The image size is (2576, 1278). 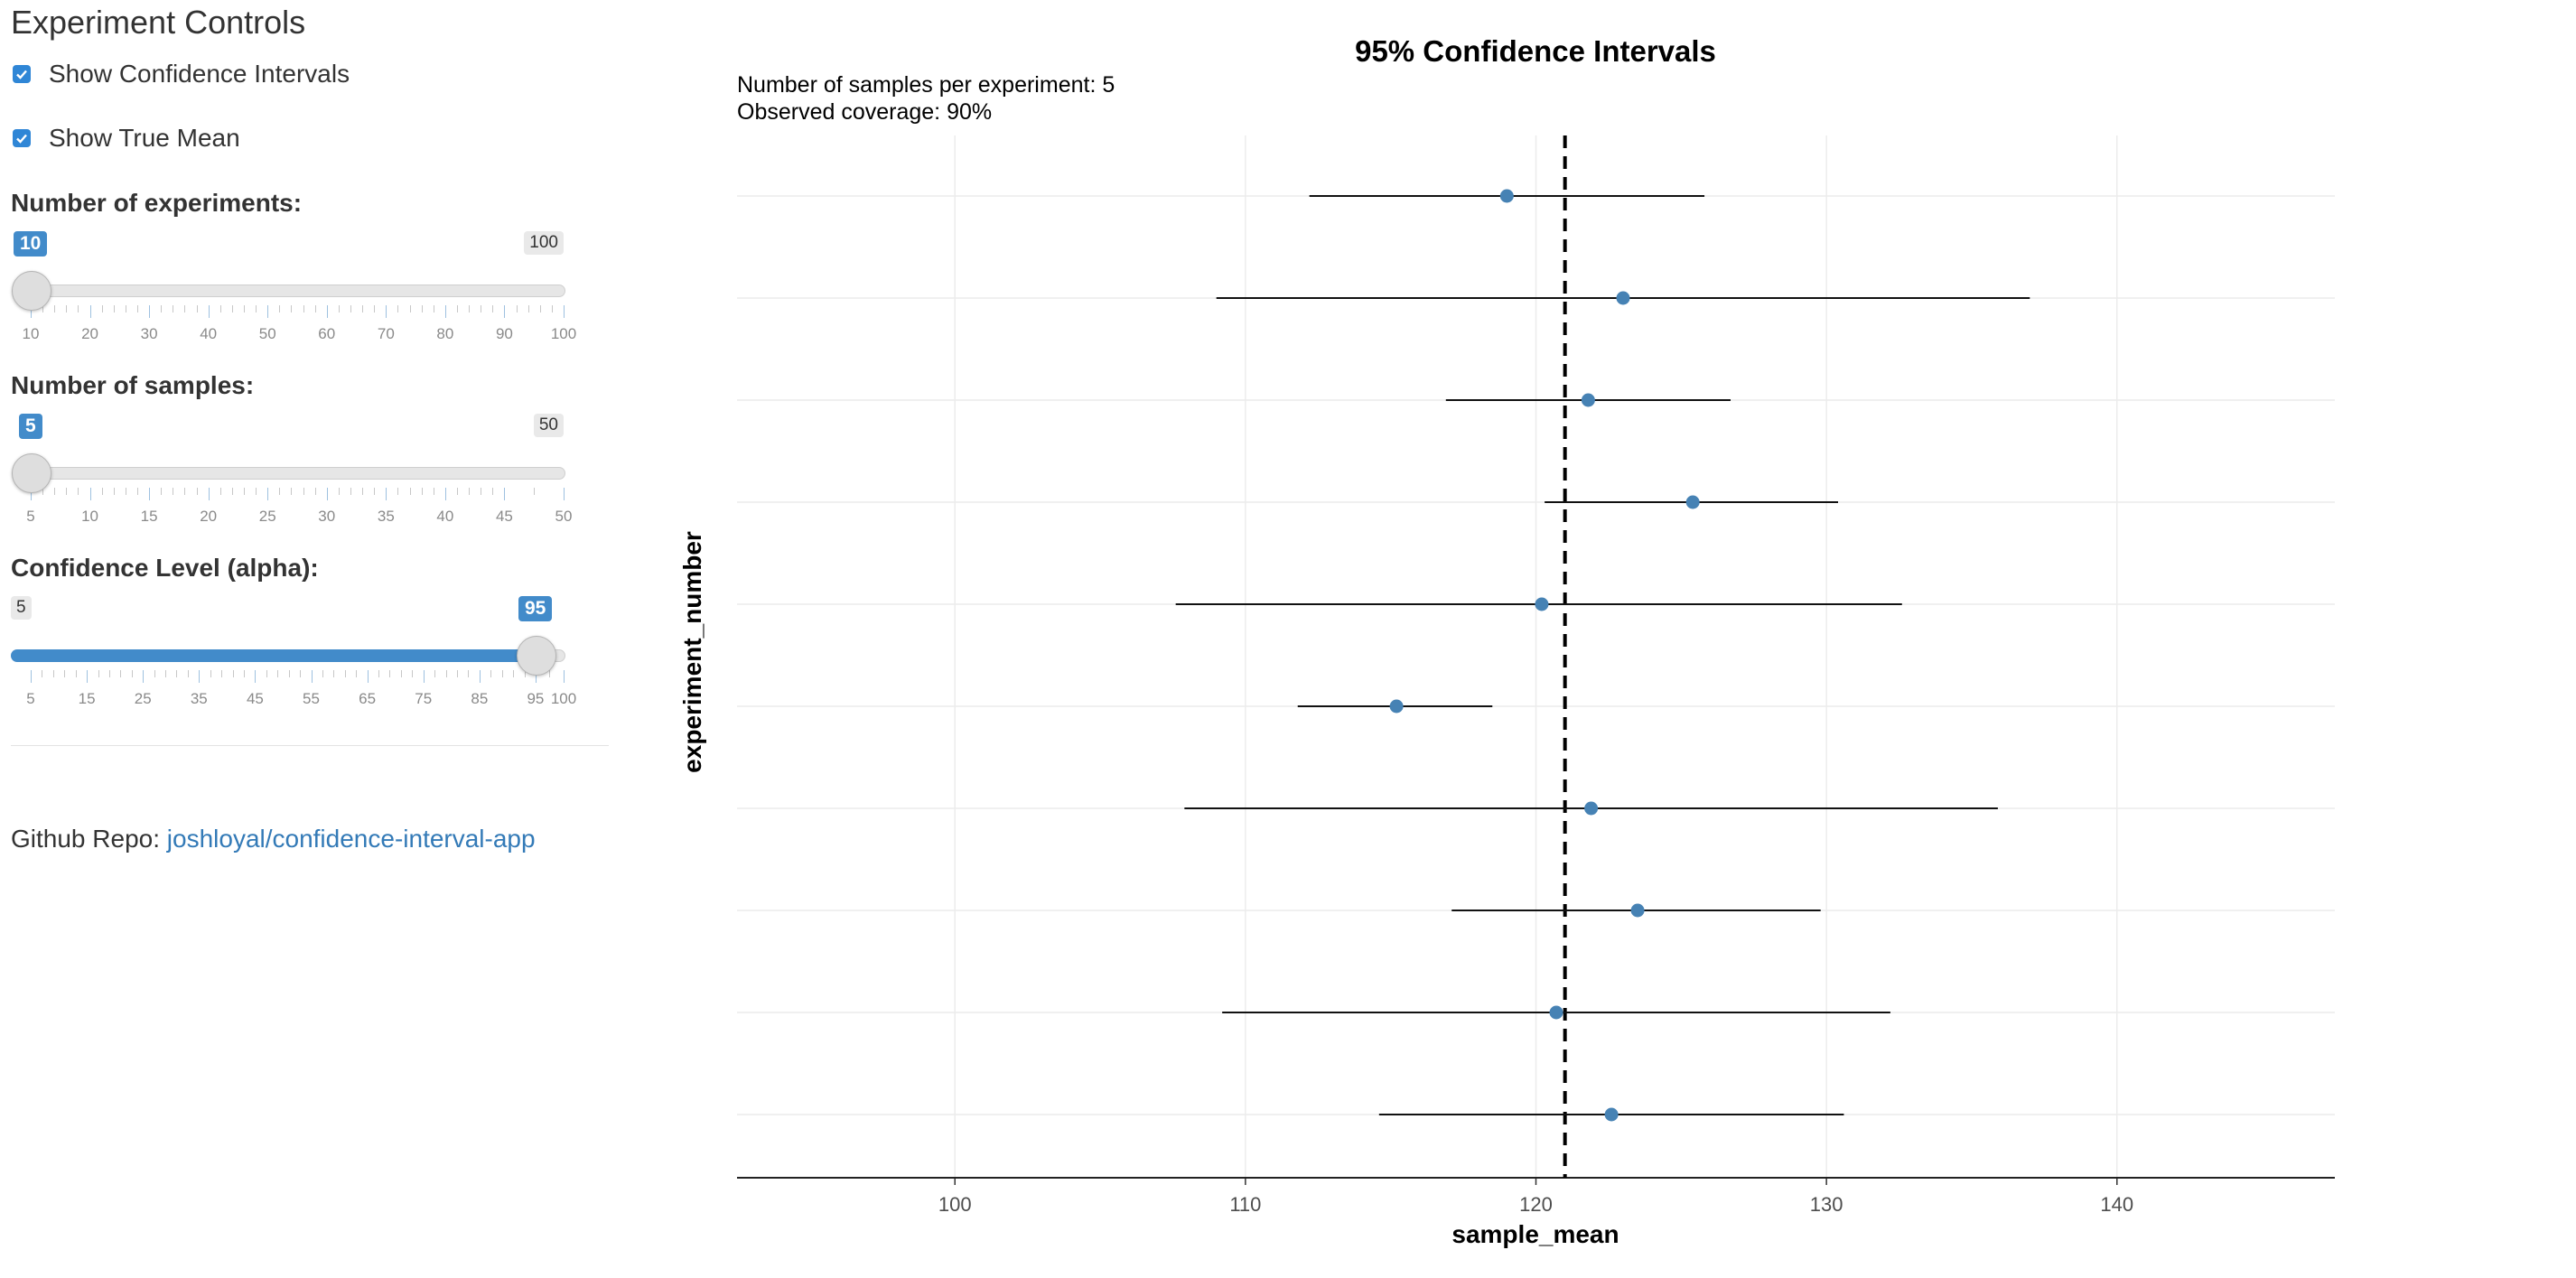 What do you see at coordinates (180, 74) in the screenshot?
I see `show-ci-checkbox: Show Confidence Intervals` at bounding box center [180, 74].